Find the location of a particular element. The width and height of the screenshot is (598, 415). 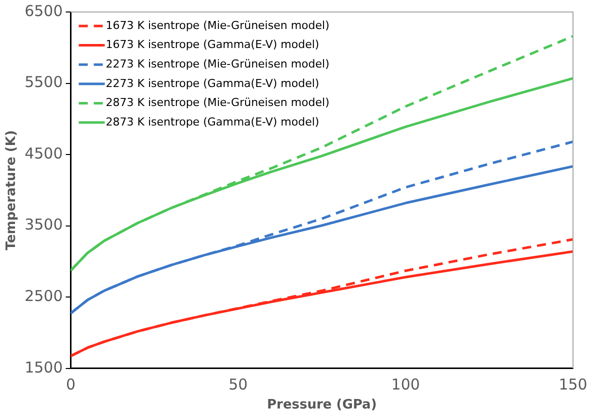

y-tick-label: 6500 is located at coordinates (43, 11).